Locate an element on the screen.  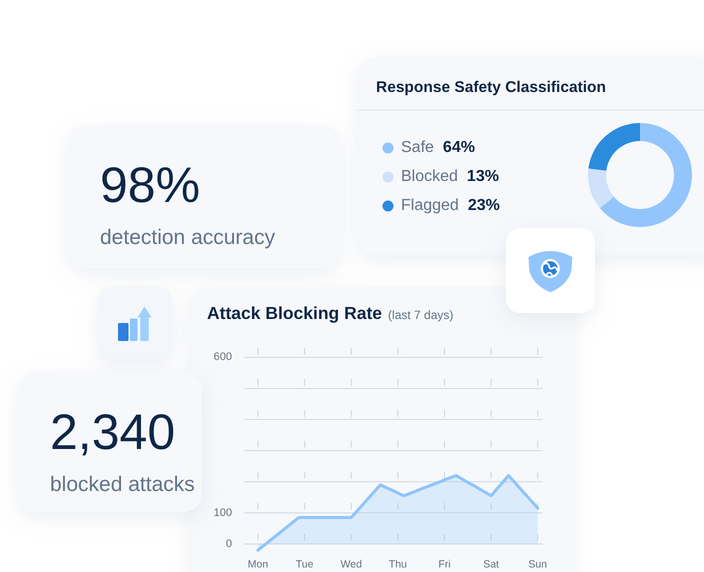
x-tick-label: Mon is located at coordinates (258, 564).